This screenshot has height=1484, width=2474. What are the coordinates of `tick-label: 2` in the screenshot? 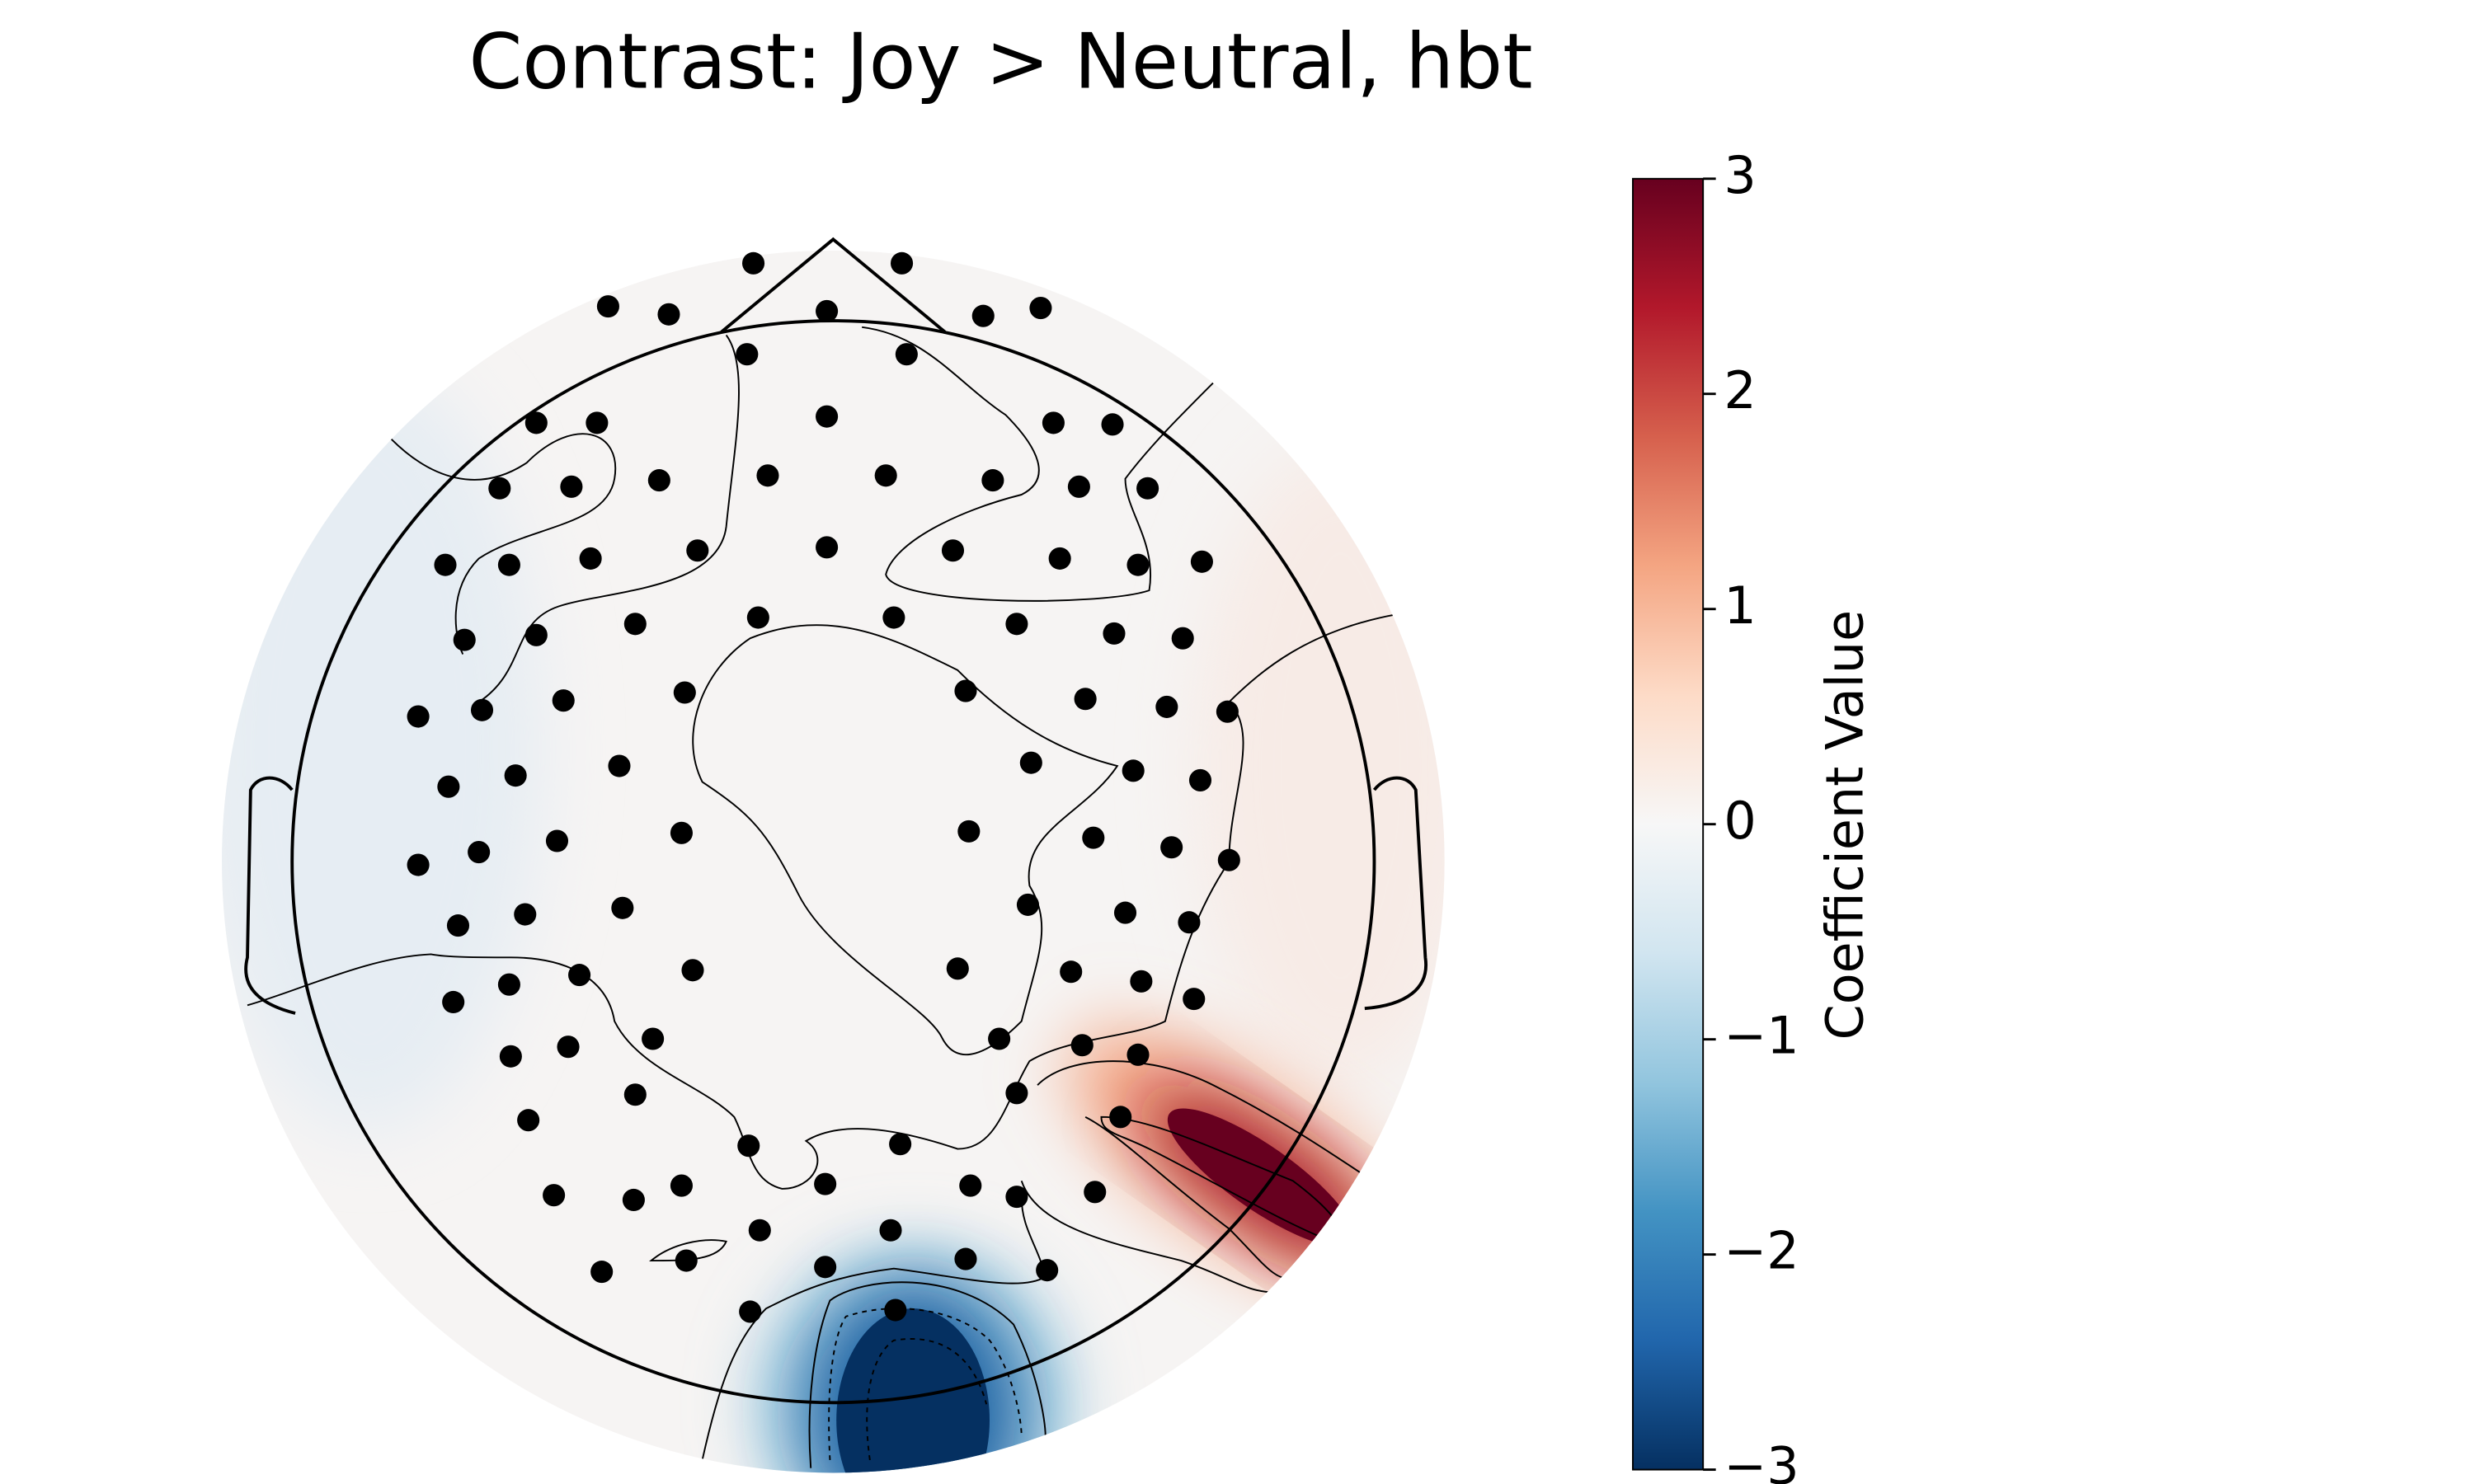 It's located at (1740, 390).